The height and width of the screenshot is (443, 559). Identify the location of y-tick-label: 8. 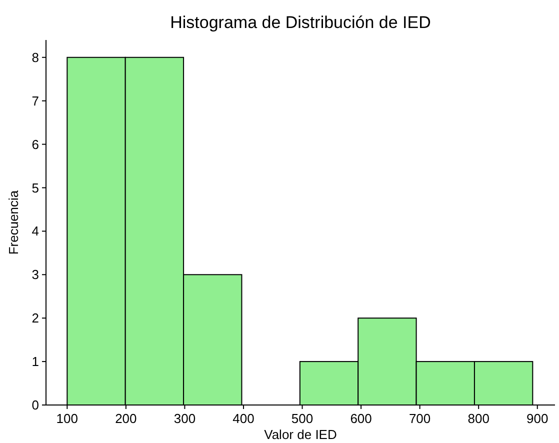
(35, 57).